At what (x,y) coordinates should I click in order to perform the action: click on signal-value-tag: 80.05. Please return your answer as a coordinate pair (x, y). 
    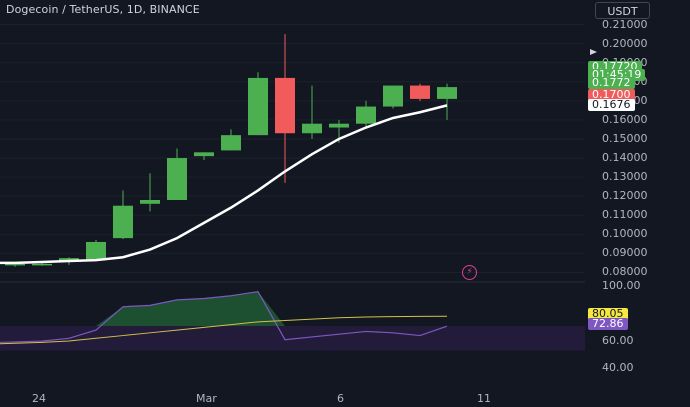
    Looking at the image, I should click on (608, 314).